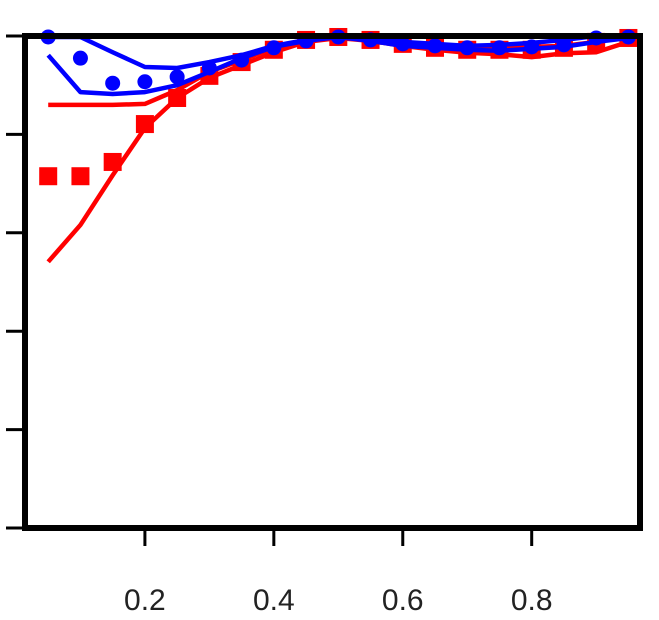 The image size is (659, 620). I want to click on x-tick-label: 0.6, so click(403, 600).